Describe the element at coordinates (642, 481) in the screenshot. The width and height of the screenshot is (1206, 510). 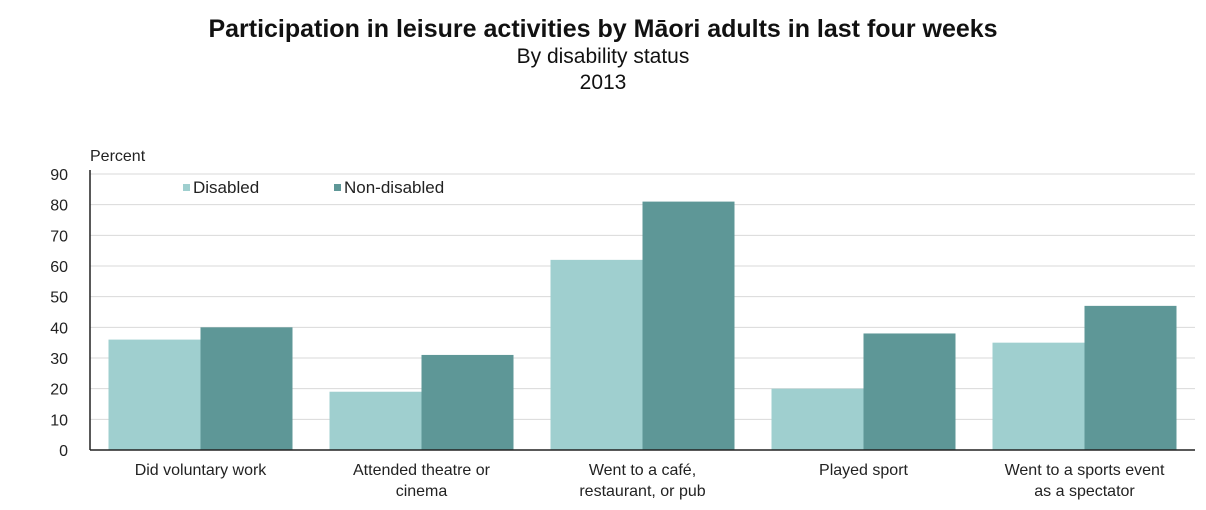
I see `category-label: Went to a café, restaurant, or pub` at that location.